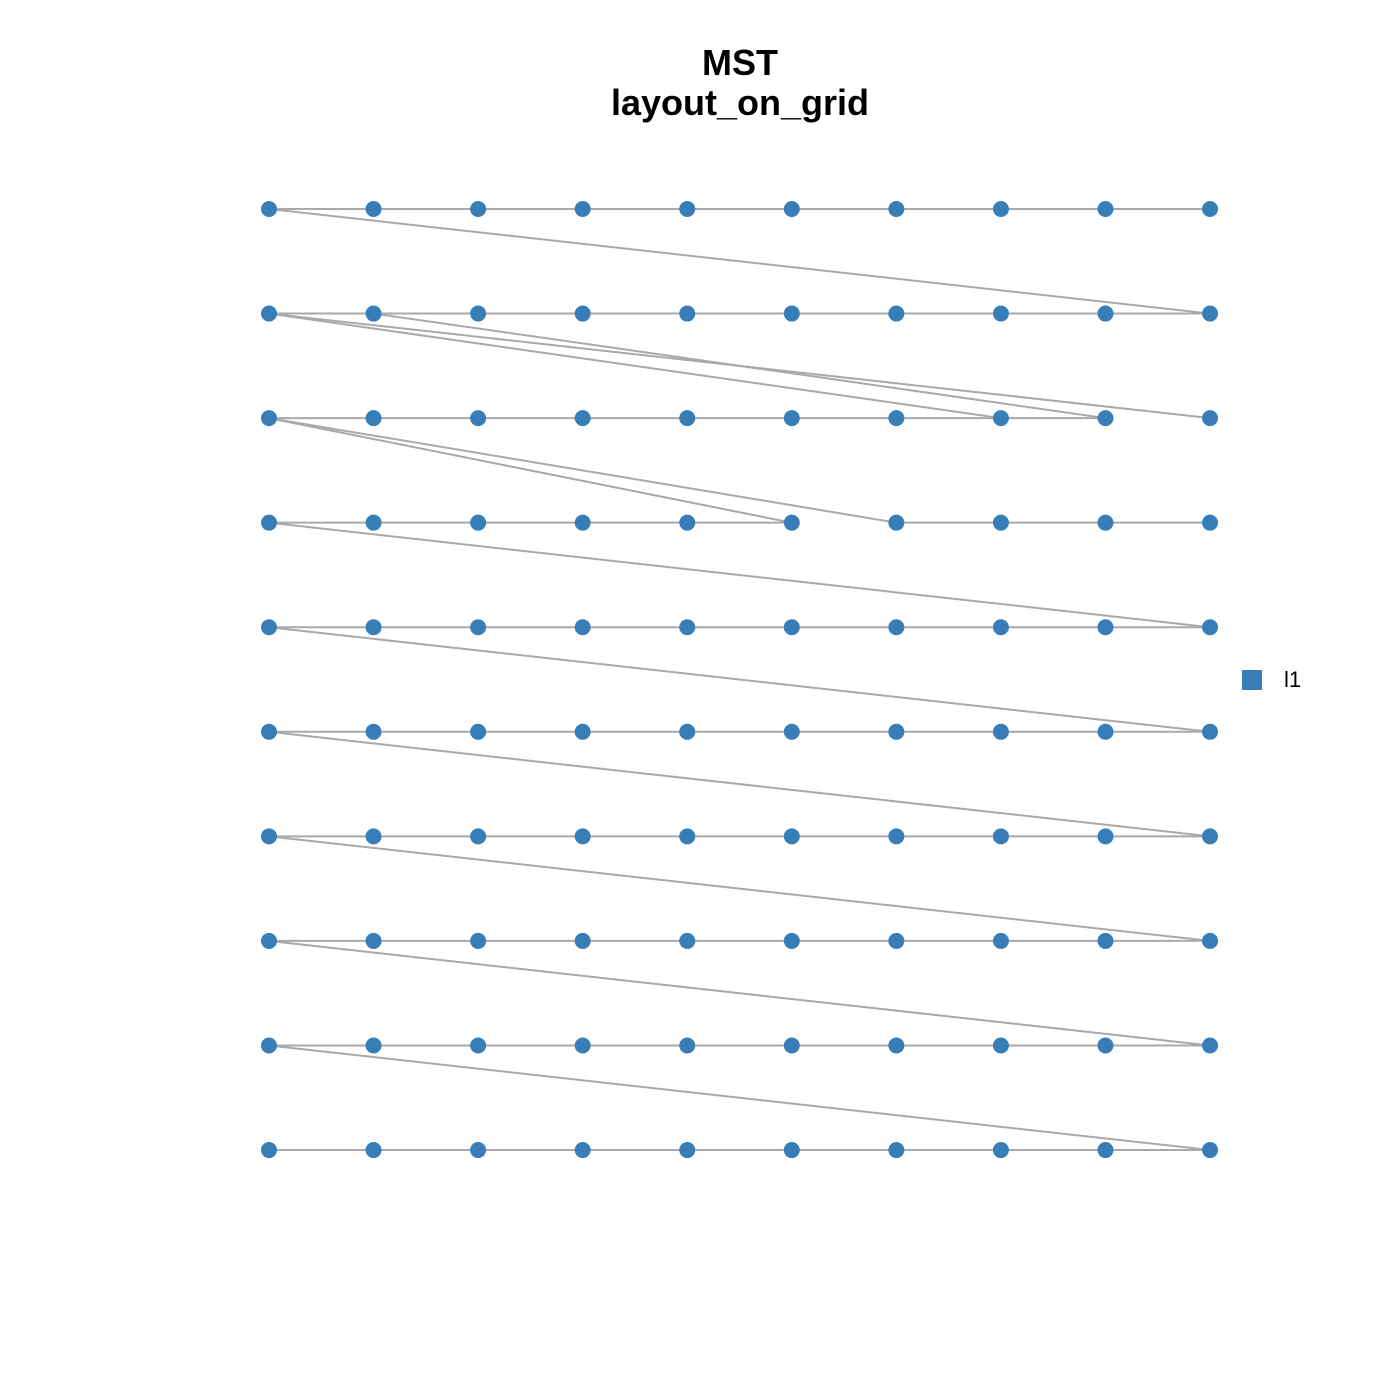 The height and width of the screenshot is (1400, 1400). What do you see at coordinates (1292, 679) in the screenshot?
I see `legend-label: l1` at bounding box center [1292, 679].